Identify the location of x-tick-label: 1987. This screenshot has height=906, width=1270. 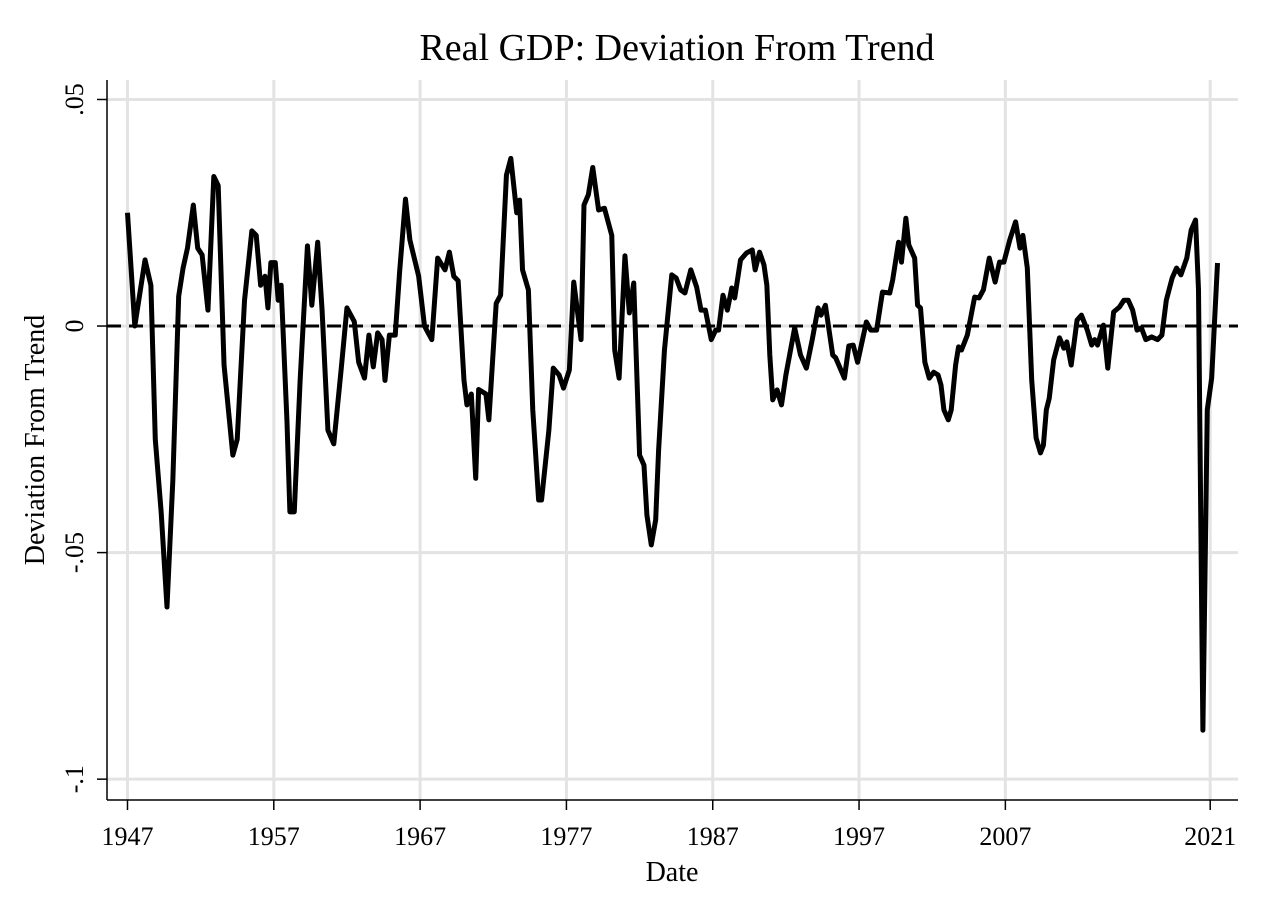
(713, 836).